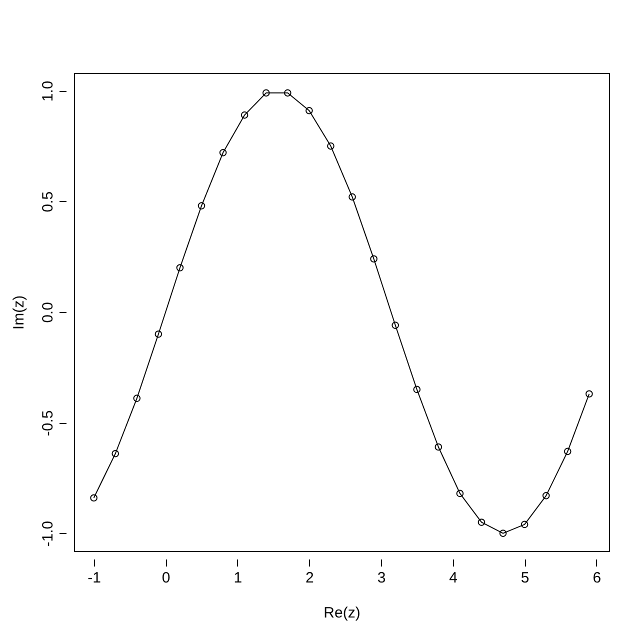 Image resolution: width=626 pixels, height=627 pixels. What do you see at coordinates (342, 613) in the screenshot?
I see `x-axis-title: Re(z)` at bounding box center [342, 613].